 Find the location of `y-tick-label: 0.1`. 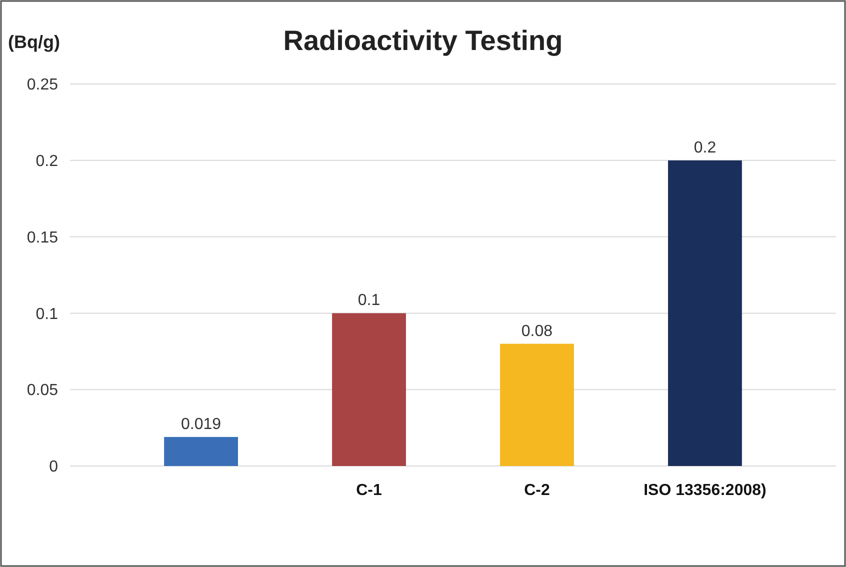

y-tick-label: 0.1 is located at coordinates (47, 314).